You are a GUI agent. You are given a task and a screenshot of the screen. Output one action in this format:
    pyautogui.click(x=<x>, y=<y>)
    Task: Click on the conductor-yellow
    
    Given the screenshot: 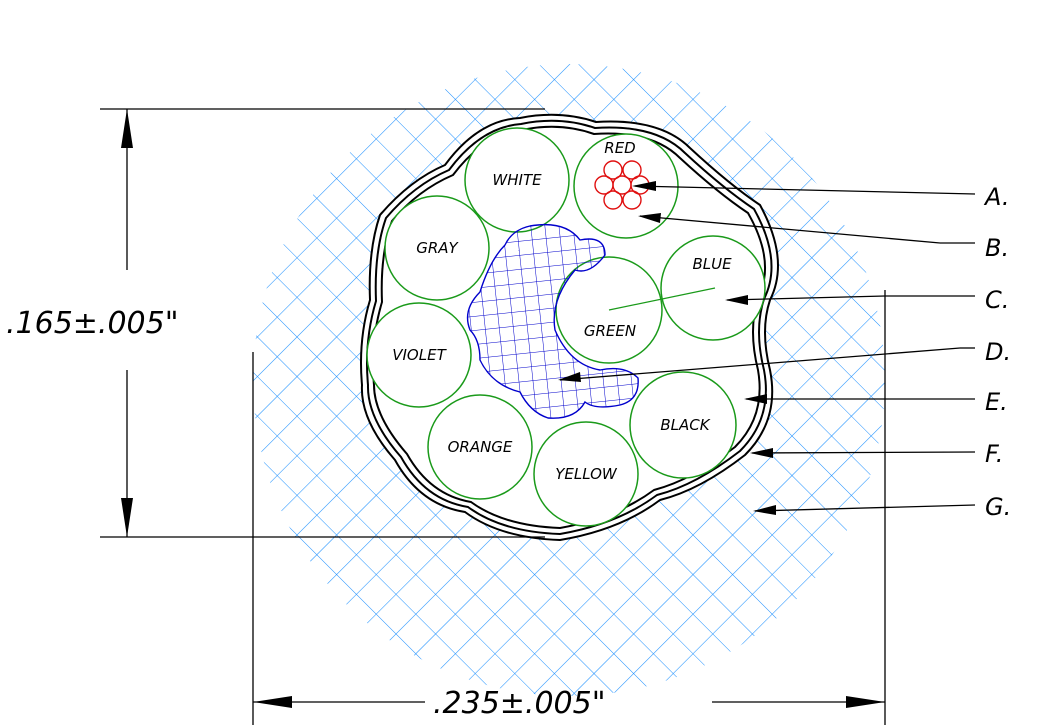 What is the action you would take?
    pyautogui.click(x=586, y=474)
    